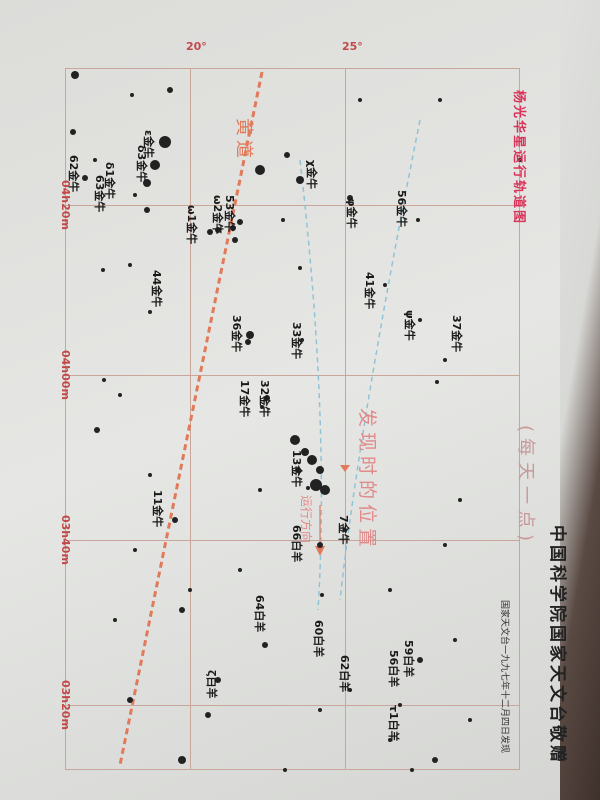  I want to click on ra-label: 03h40m, so click(65, 540).